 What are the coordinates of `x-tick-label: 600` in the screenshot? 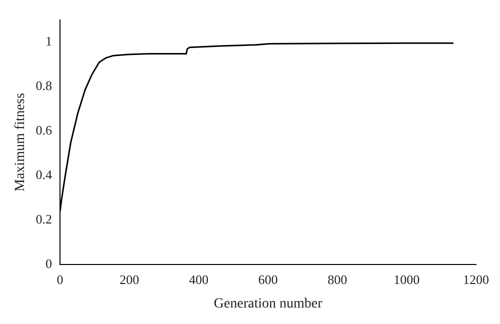 It's located at (268, 279).